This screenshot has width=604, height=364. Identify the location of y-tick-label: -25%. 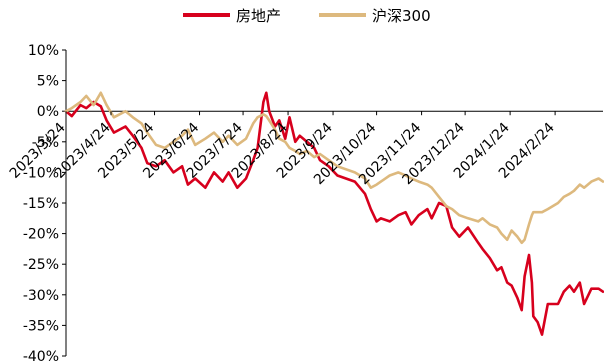
(41, 265).